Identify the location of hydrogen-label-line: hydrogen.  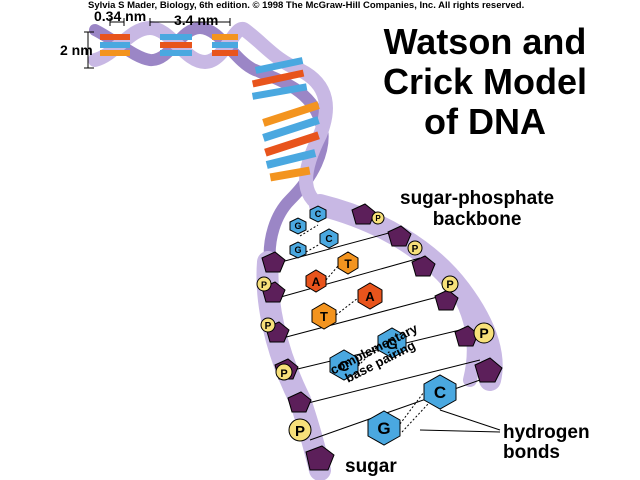
(546, 432).